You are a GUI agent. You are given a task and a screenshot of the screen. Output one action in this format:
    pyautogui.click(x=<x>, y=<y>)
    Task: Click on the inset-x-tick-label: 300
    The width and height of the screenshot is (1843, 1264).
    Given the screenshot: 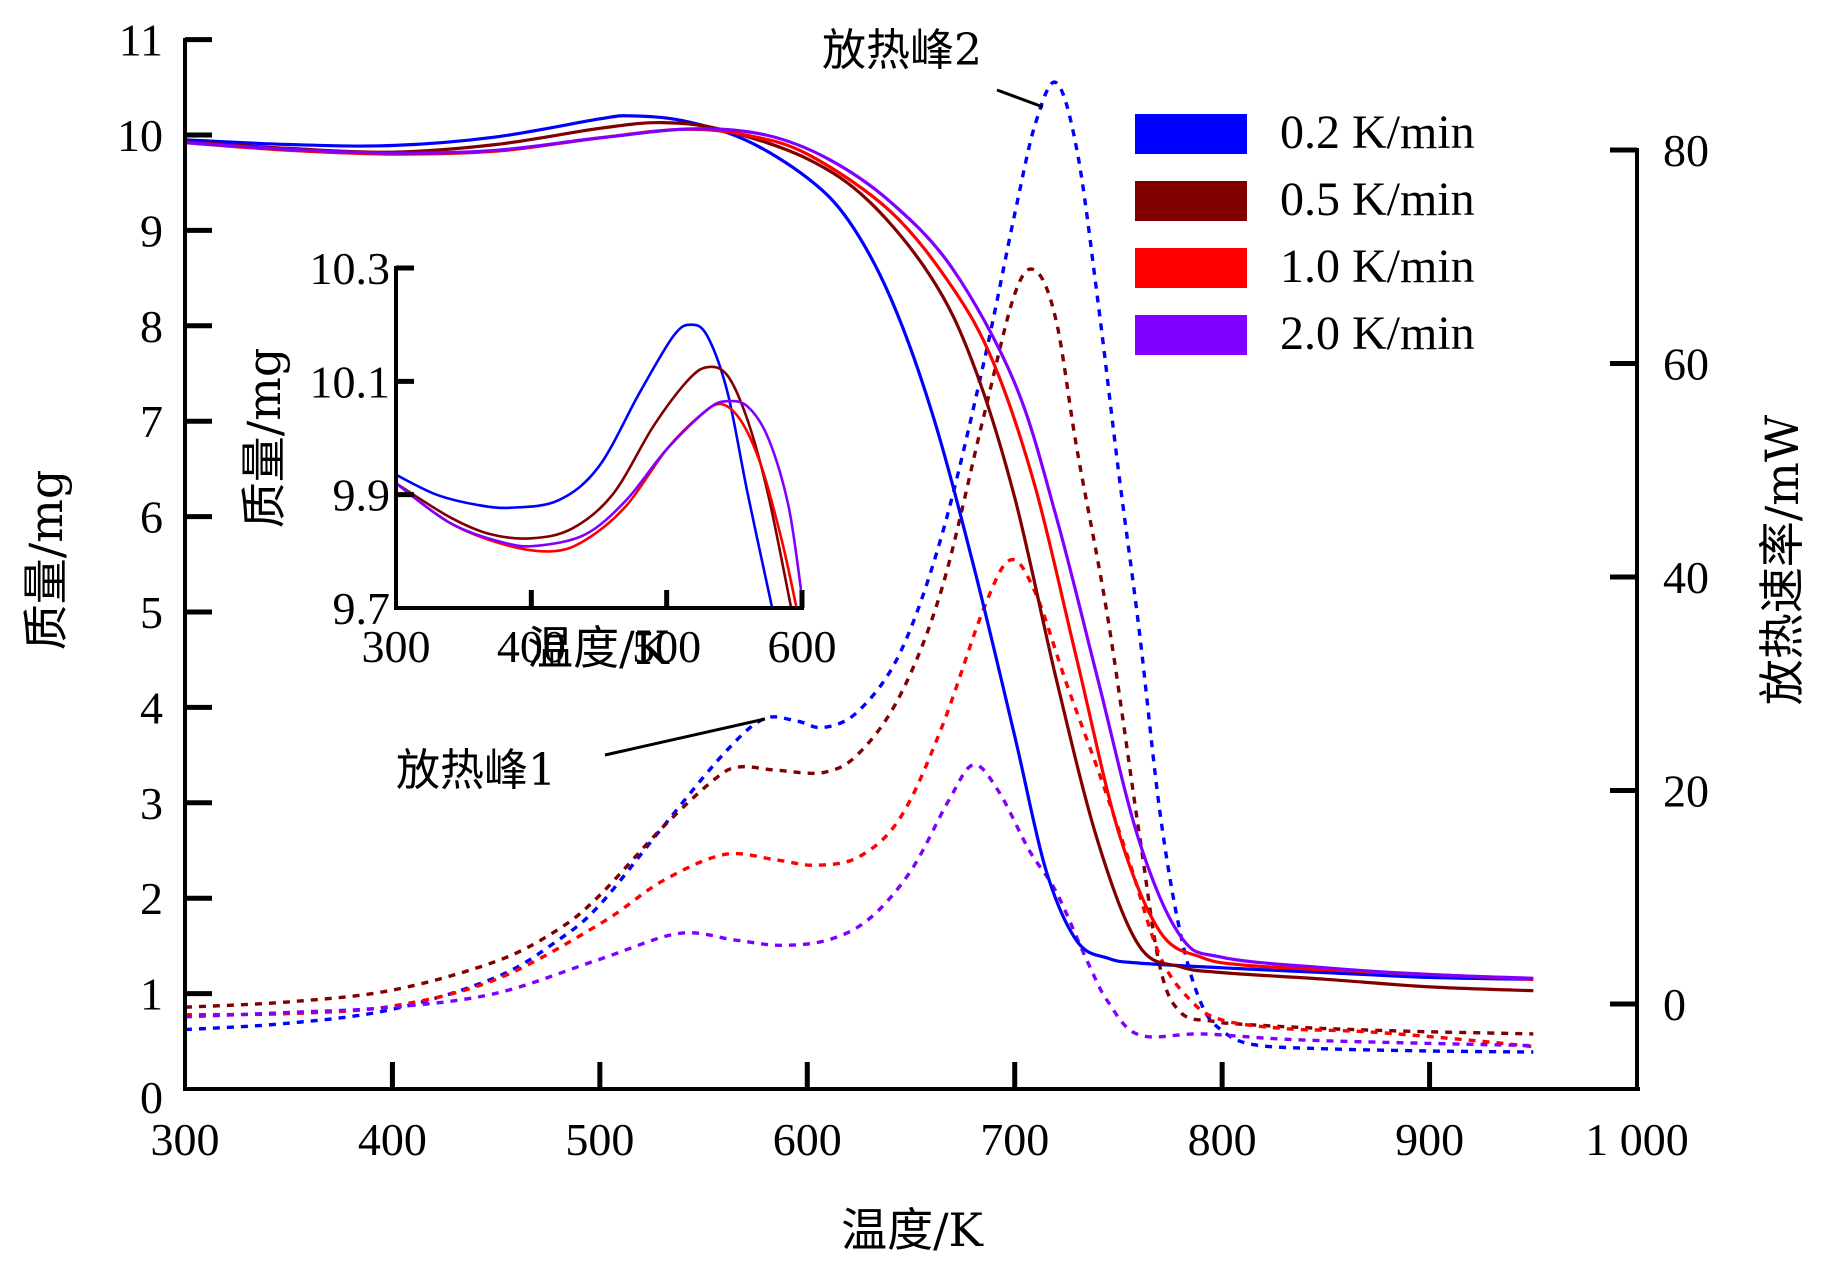 What is the action you would take?
    pyautogui.click(x=396, y=646)
    